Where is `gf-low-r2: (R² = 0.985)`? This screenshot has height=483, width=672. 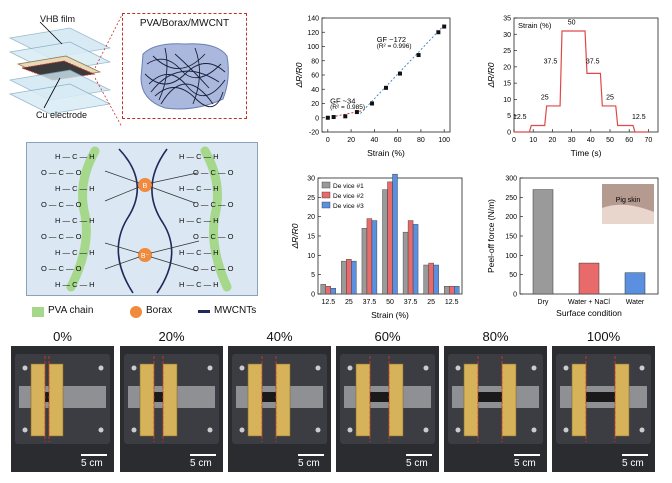 gf-low-r2: (R² = 0.985) is located at coordinates (347, 107).